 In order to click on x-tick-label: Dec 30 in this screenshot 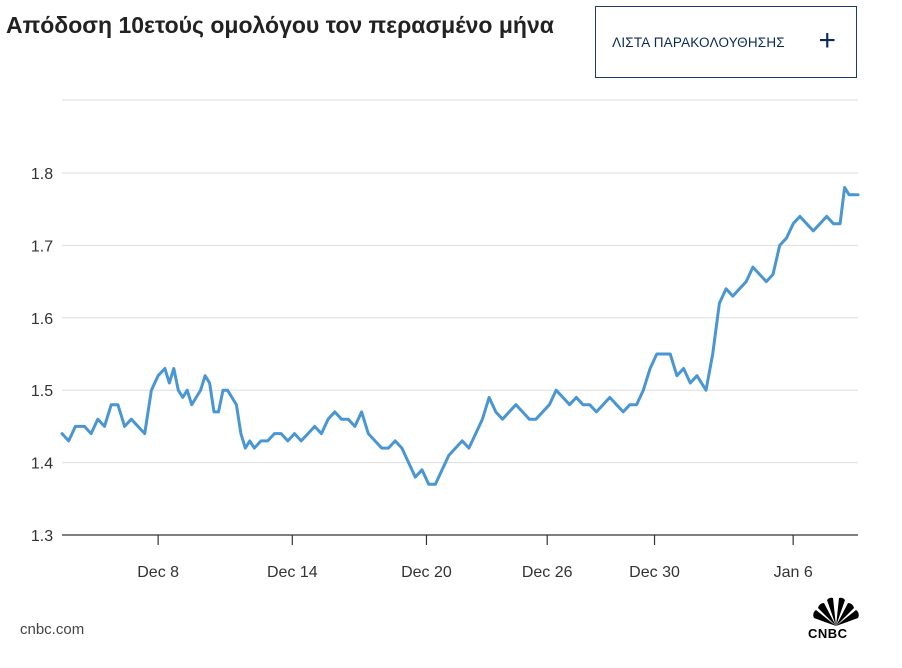, I will do `click(654, 572)`.